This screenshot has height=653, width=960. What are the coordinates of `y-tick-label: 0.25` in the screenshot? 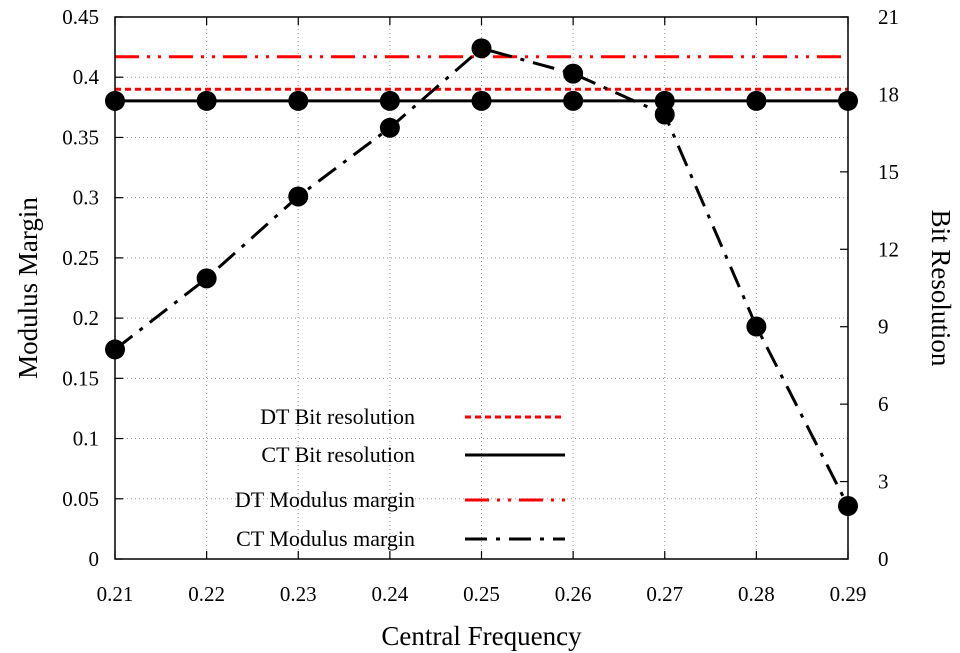 It's located at (80, 258).